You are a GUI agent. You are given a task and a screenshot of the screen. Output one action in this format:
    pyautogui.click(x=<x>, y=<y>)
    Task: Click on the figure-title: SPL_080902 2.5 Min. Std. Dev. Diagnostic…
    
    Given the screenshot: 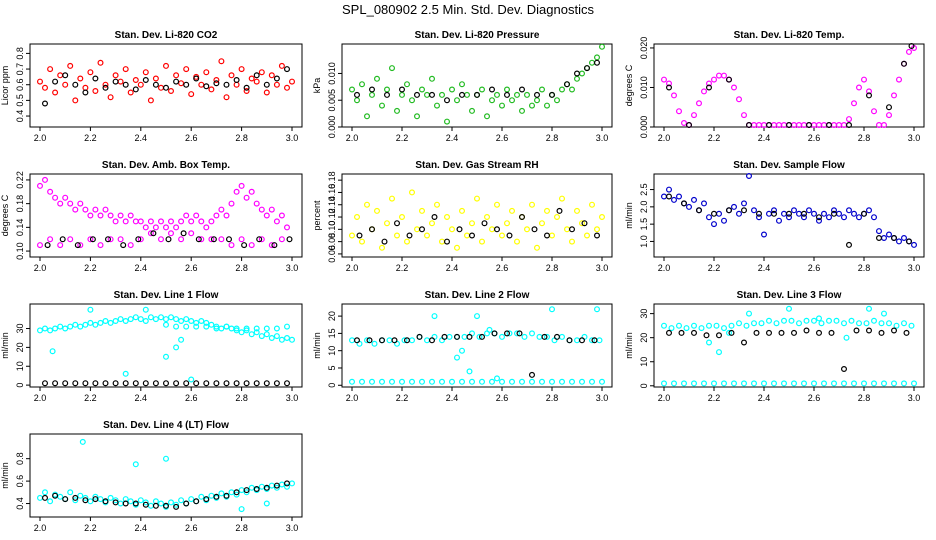 What is the action you would take?
    pyautogui.click(x=468, y=9)
    